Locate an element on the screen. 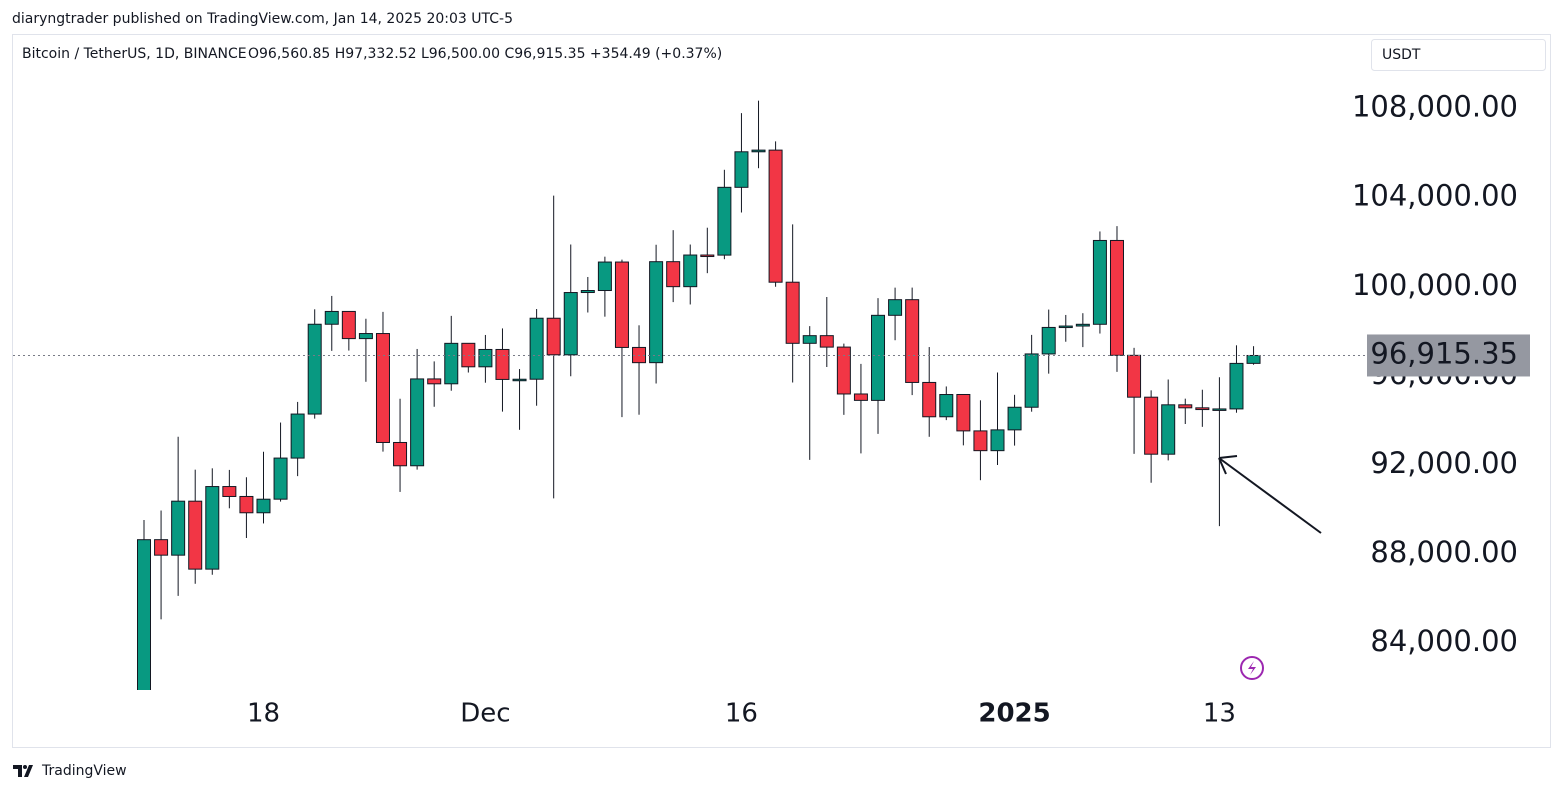 The height and width of the screenshot is (792, 1564). y-tick-label: 100,000.00 is located at coordinates (1435, 285).